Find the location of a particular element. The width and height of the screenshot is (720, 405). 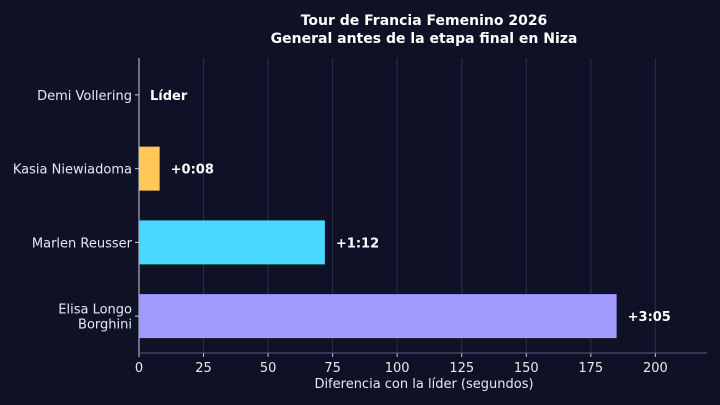

data-label: +1:12 is located at coordinates (357, 243).